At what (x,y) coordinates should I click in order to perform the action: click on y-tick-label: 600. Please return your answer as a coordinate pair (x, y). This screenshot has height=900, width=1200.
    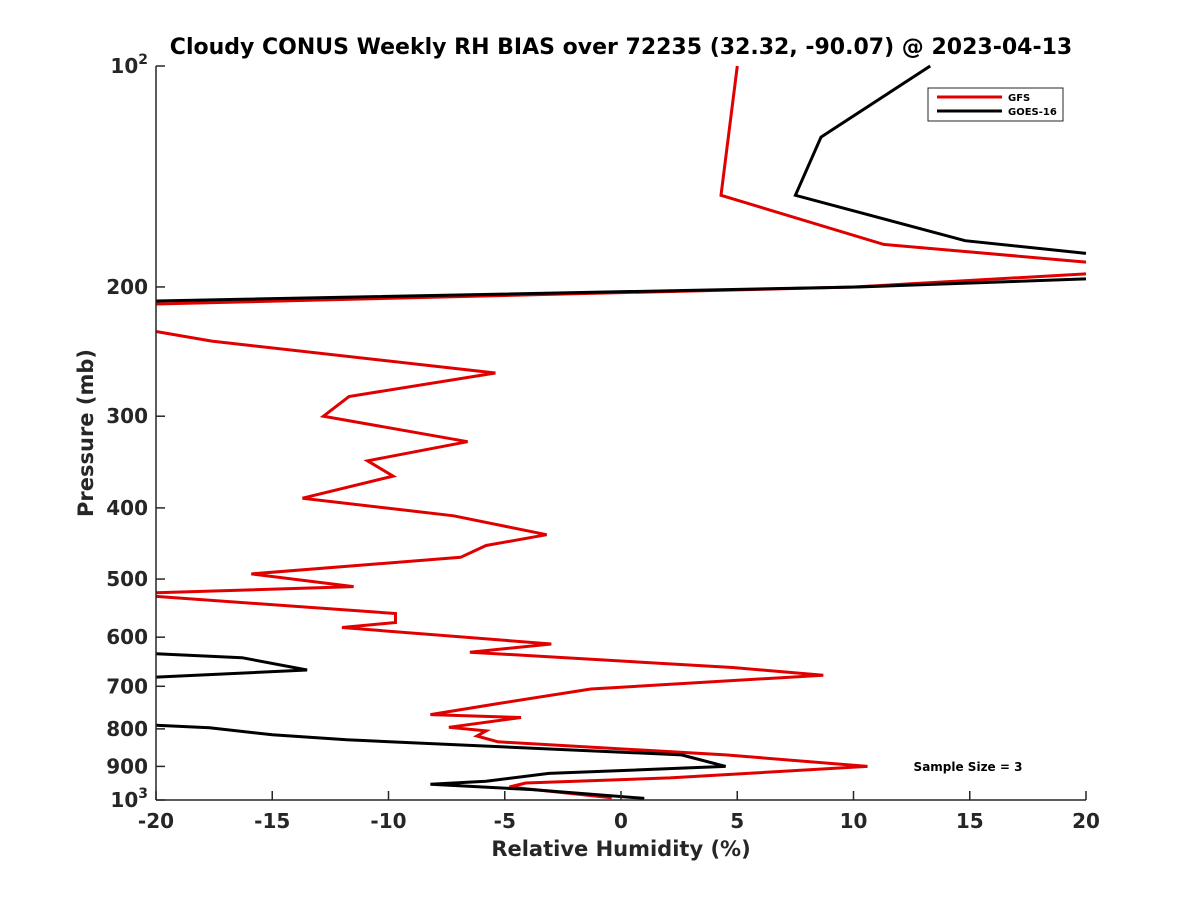
    Looking at the image, I should click on (127, 637).